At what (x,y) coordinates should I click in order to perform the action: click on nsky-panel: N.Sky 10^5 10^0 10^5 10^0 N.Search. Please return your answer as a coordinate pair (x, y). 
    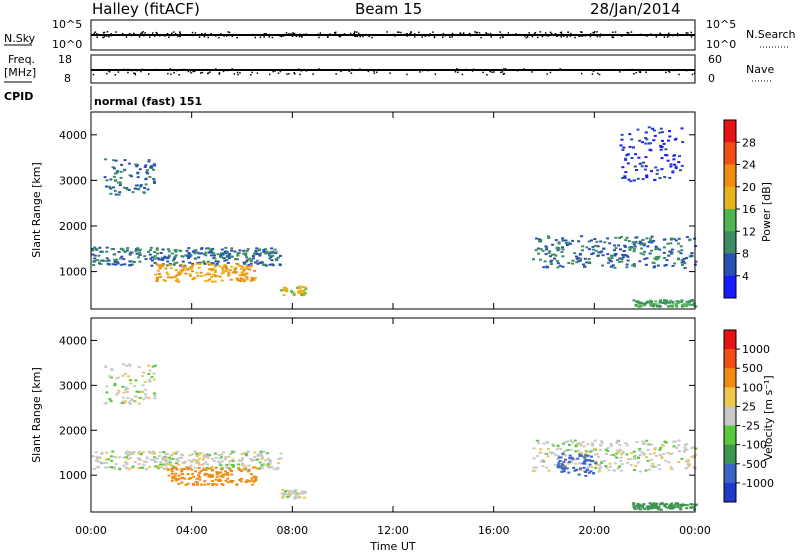
    Looking at the image, I should click on (400, 34).